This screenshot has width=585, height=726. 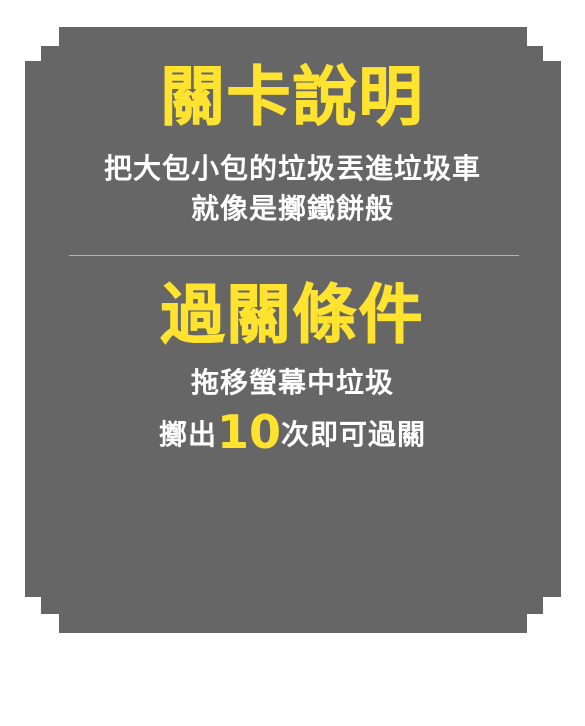 I want to click on clear-condition-suffix: 次即可過關, so click(x=354, y=434).